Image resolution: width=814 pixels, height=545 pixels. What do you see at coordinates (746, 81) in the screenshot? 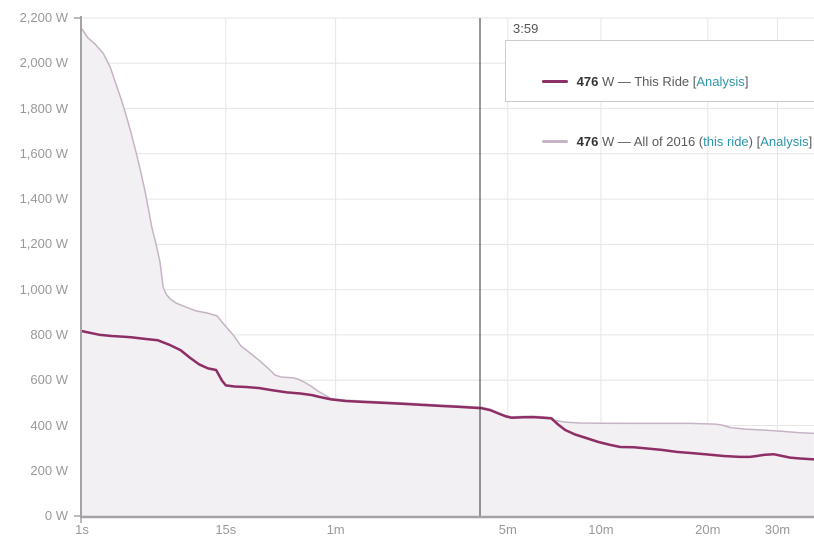
I see `this-ride-bracket: ]` at bounding box center [746, 81].